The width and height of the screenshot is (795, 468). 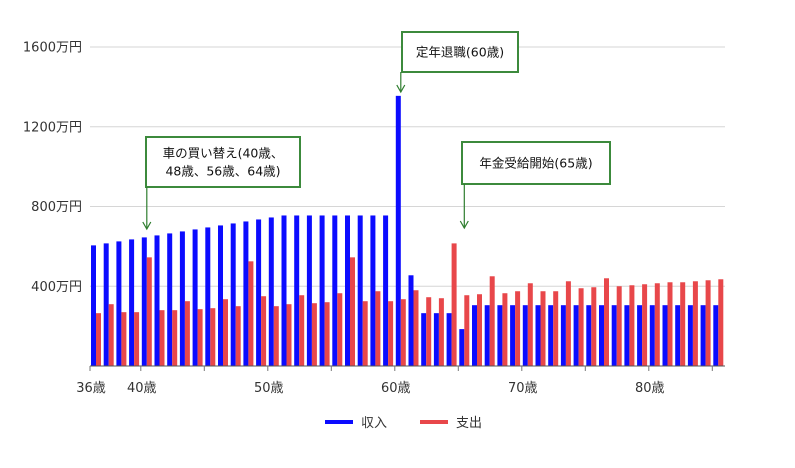 What do you see at coordinates (650, 388) in the screenshot?
I see `x-tick-label: 80歳` at bounding box center [650, 388].